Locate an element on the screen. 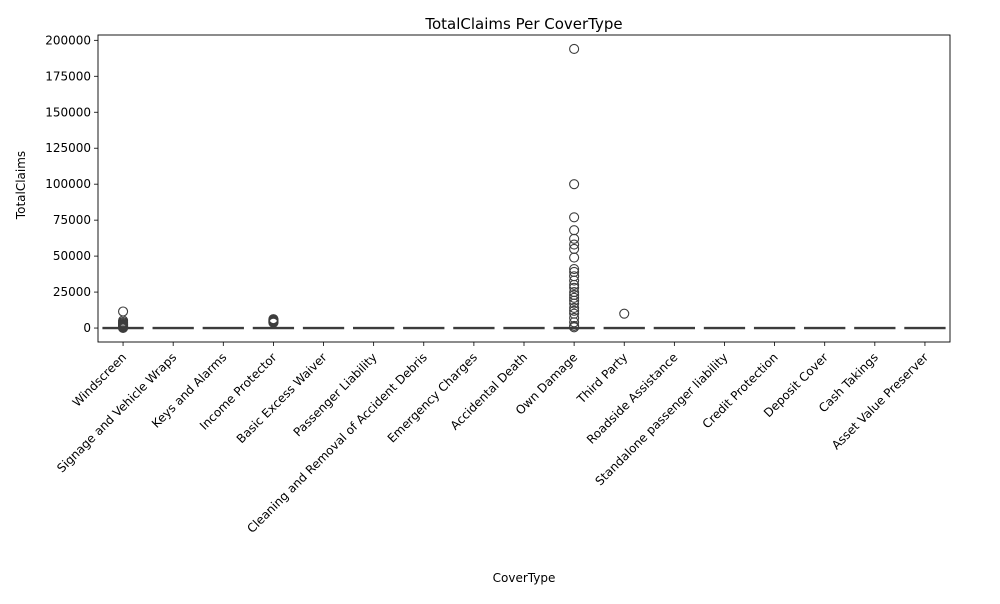  y-tick-label: 150000 is located at coordinates (68, 112).